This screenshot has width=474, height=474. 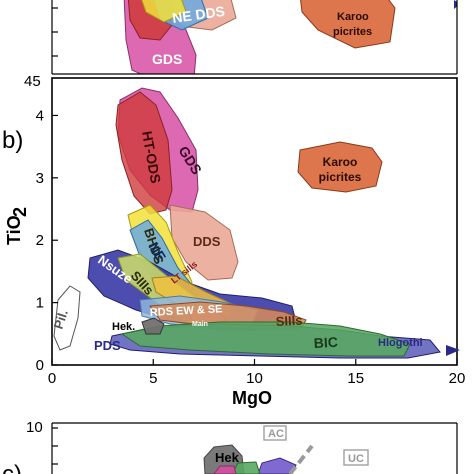 I want to click on x-tick-label-3: 15, so click(x=355, y=378).